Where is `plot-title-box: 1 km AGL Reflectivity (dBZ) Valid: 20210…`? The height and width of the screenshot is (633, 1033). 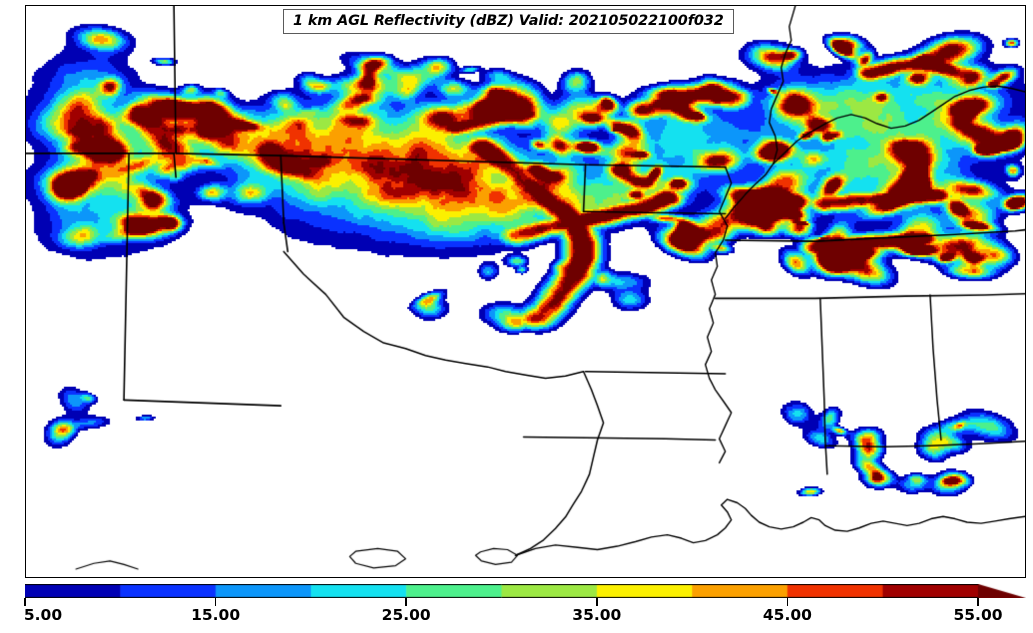
plot-title-box: 1 km AGL Reflectivity (dBZ) Valid: 20210… is located at coordinates (508, 21).